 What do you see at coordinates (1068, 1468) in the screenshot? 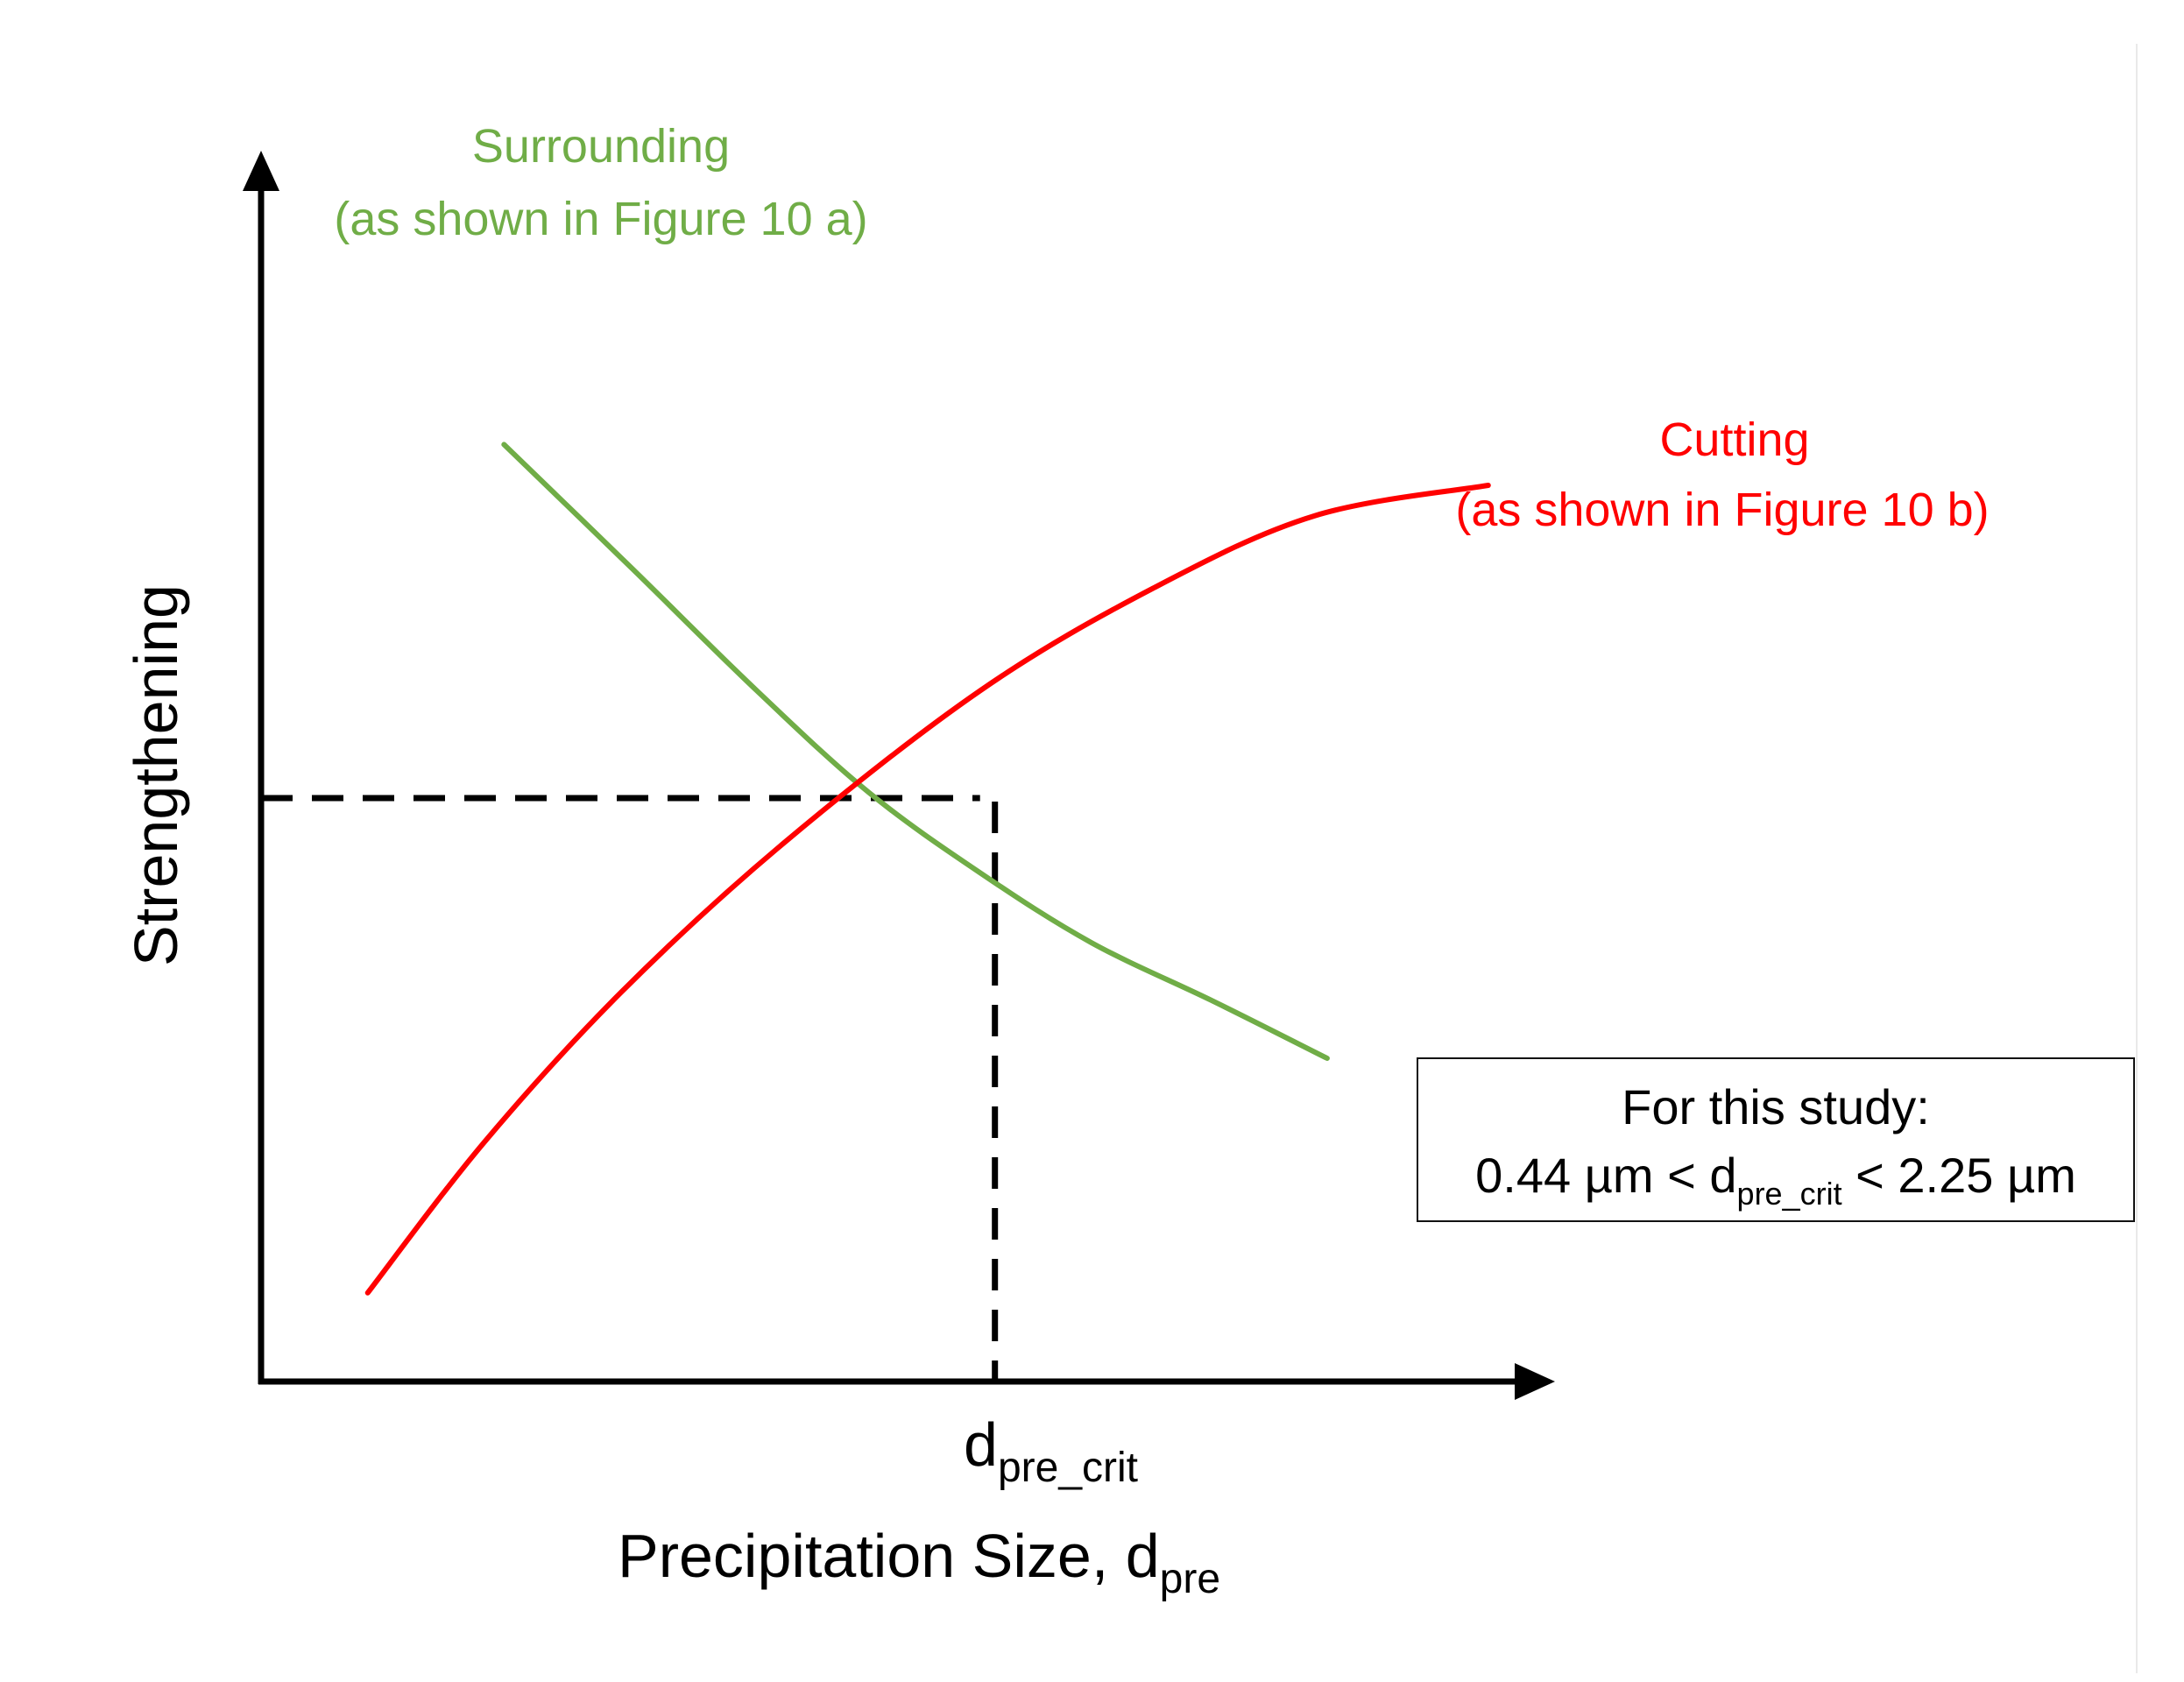
I see `critical-size-label-sub: pre_crit` at bounding box center [1068, 1468].